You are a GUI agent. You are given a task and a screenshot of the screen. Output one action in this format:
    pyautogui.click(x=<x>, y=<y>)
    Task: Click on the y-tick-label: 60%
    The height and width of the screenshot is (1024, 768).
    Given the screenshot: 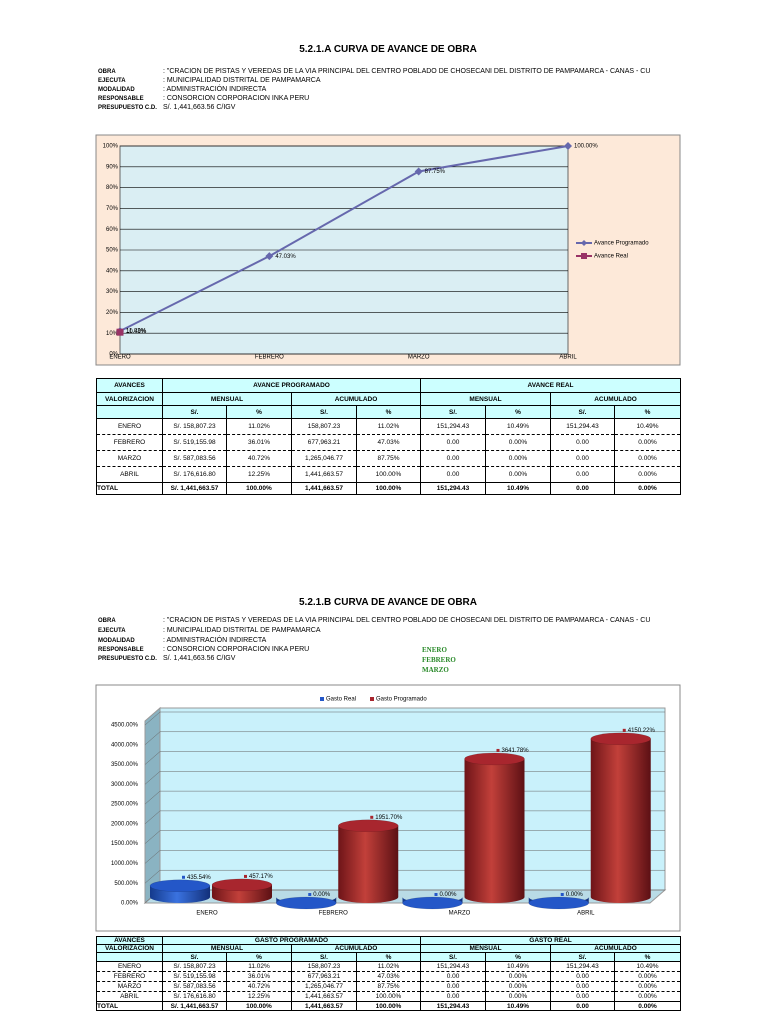 What is the action you would take?
    pyautogui.click(x=112, y=230)
    